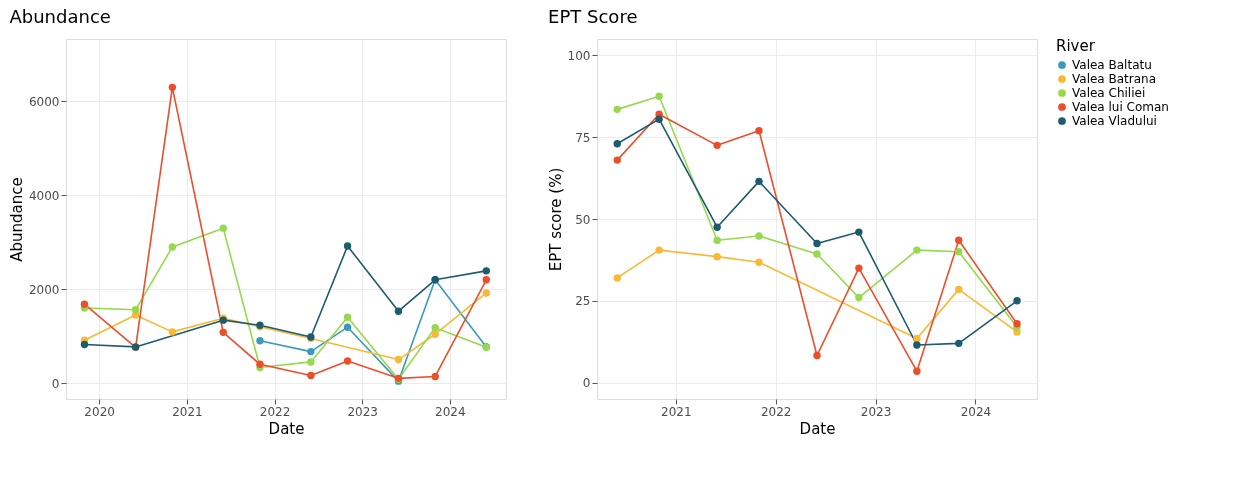  What do you see at coordinates (1114, 79) in the screenshot?
I see `legend-label: Valea Batrana` at bounding box center [1114, 79].